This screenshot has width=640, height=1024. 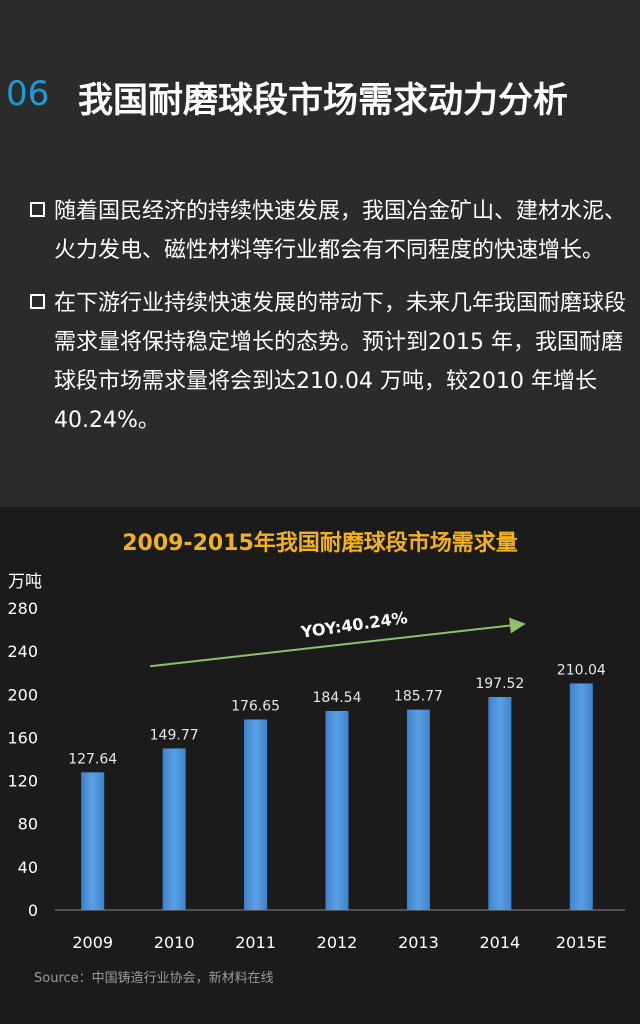 What do you see at coordinates (255, 942) in the screenshot?
I see `x-tick-label: 2011` at bounding box center [255, 942].